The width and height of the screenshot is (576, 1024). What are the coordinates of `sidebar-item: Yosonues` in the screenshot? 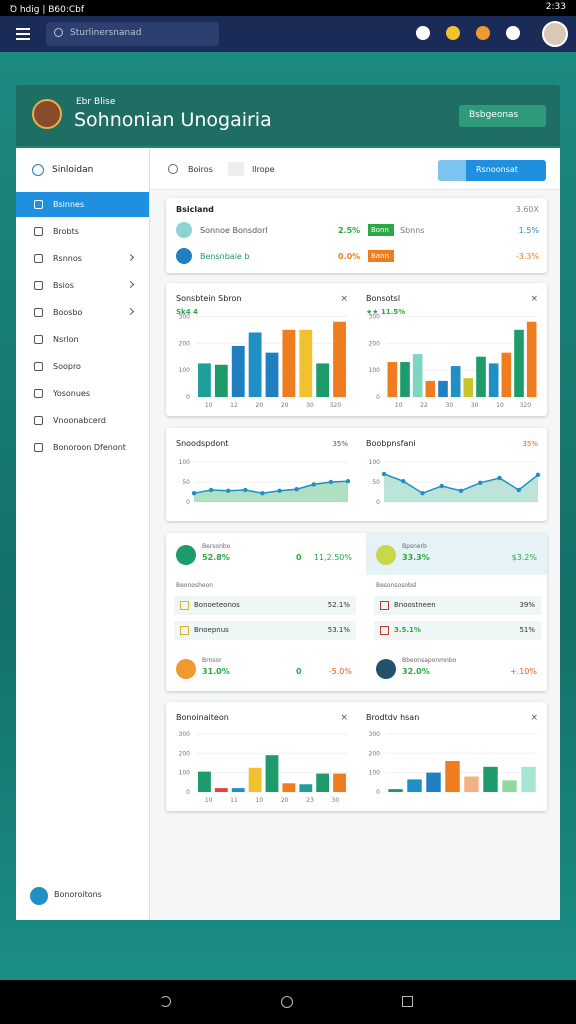 It's located at (82, 393).